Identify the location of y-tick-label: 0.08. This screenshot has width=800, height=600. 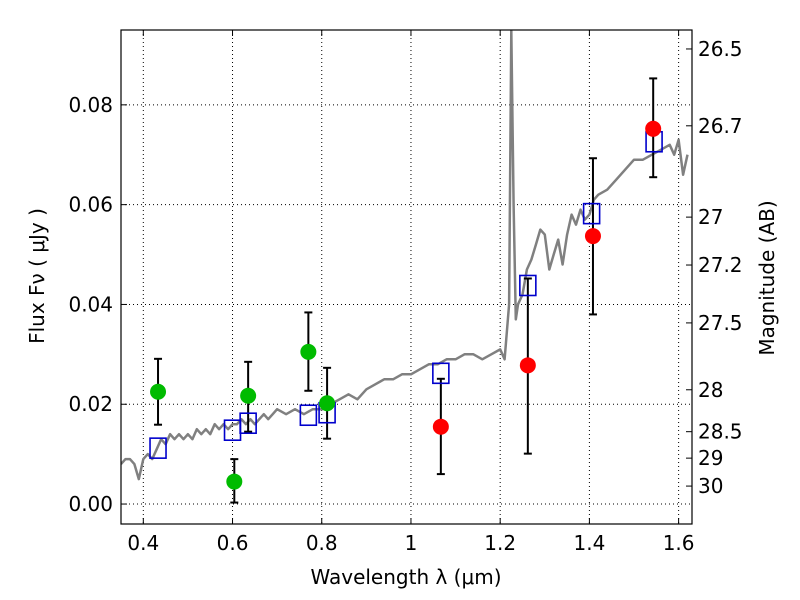
(90, 105).